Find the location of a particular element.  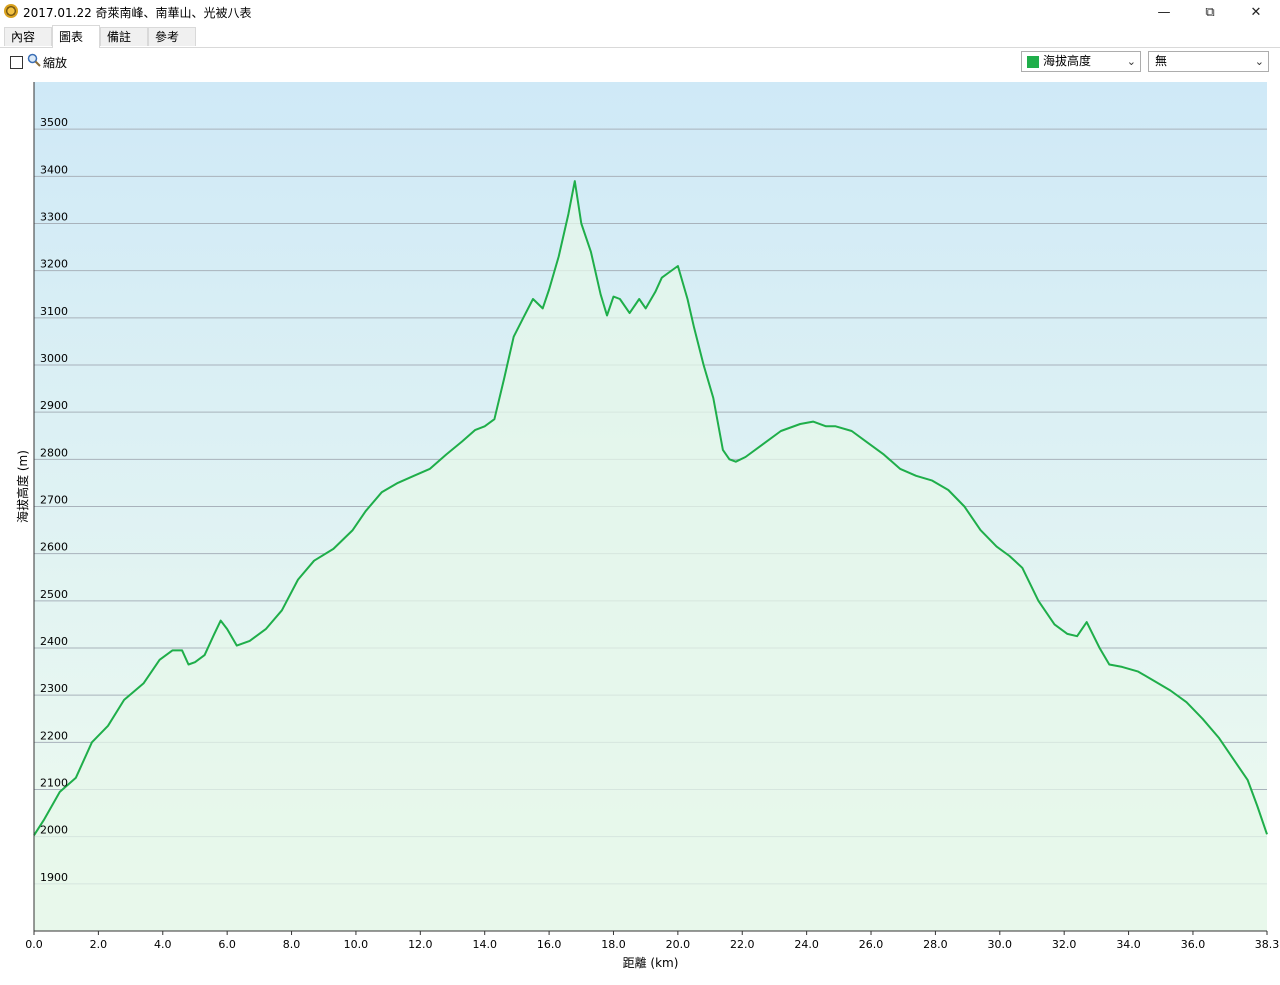

x-tick-label: 8.0 is located at coordinates (292, 944).